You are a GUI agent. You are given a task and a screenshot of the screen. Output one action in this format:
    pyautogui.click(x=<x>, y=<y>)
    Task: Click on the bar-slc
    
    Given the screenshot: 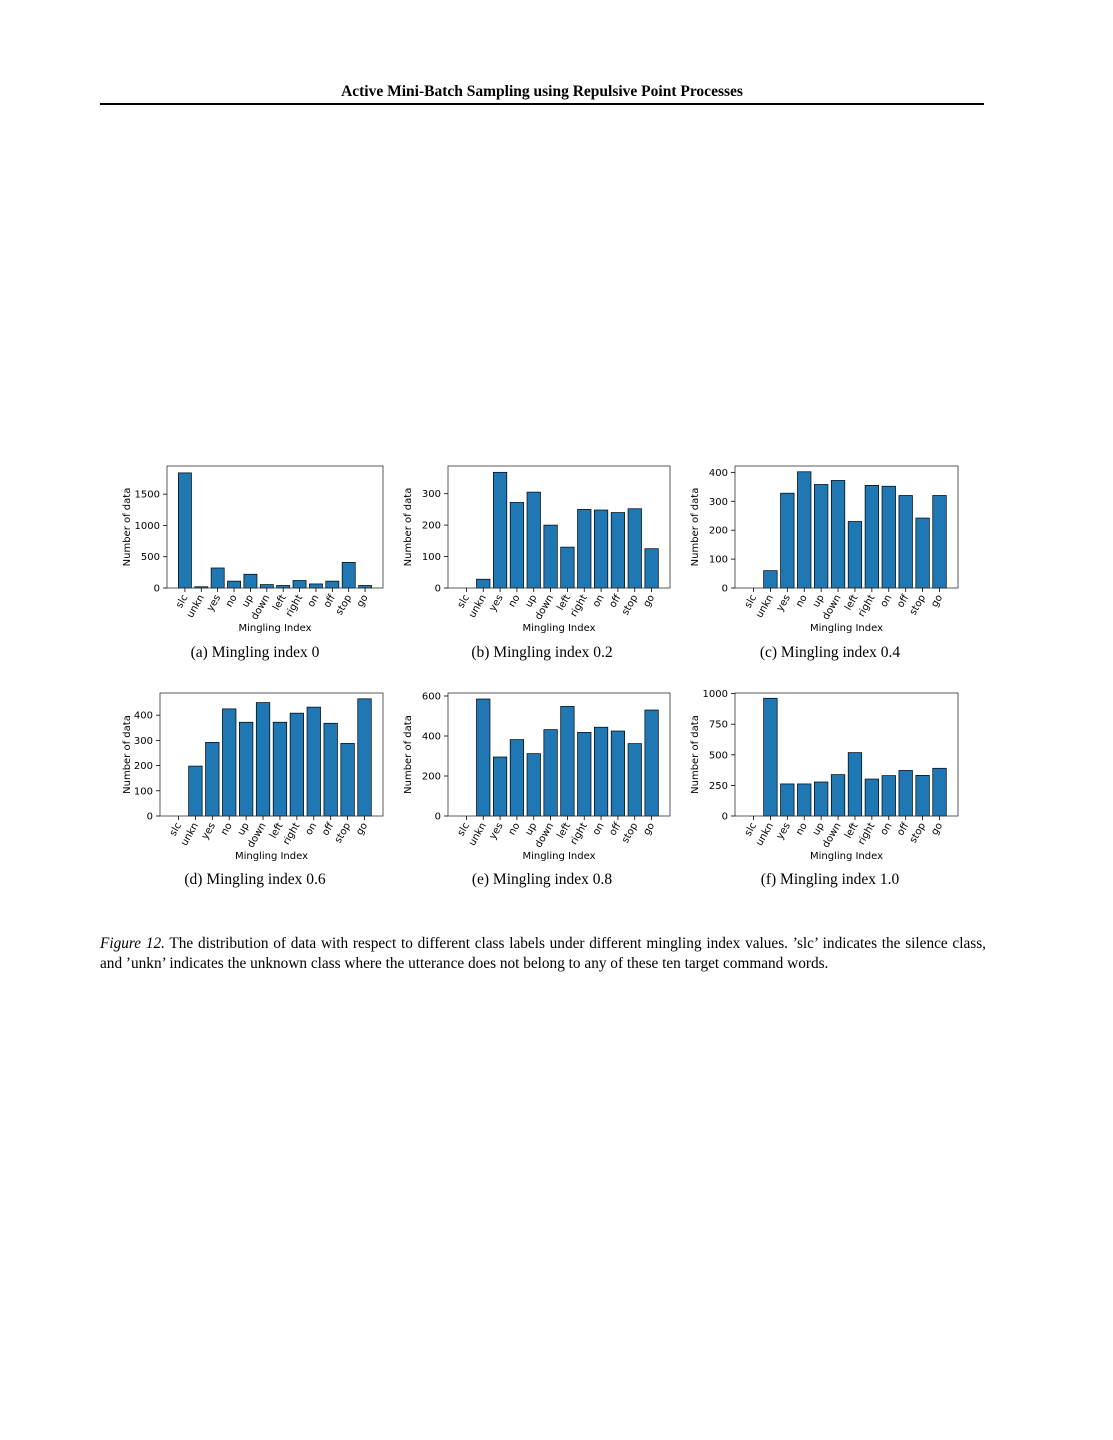 What is the action you would take?
    pyautogui.click(x=185, y=530)
    